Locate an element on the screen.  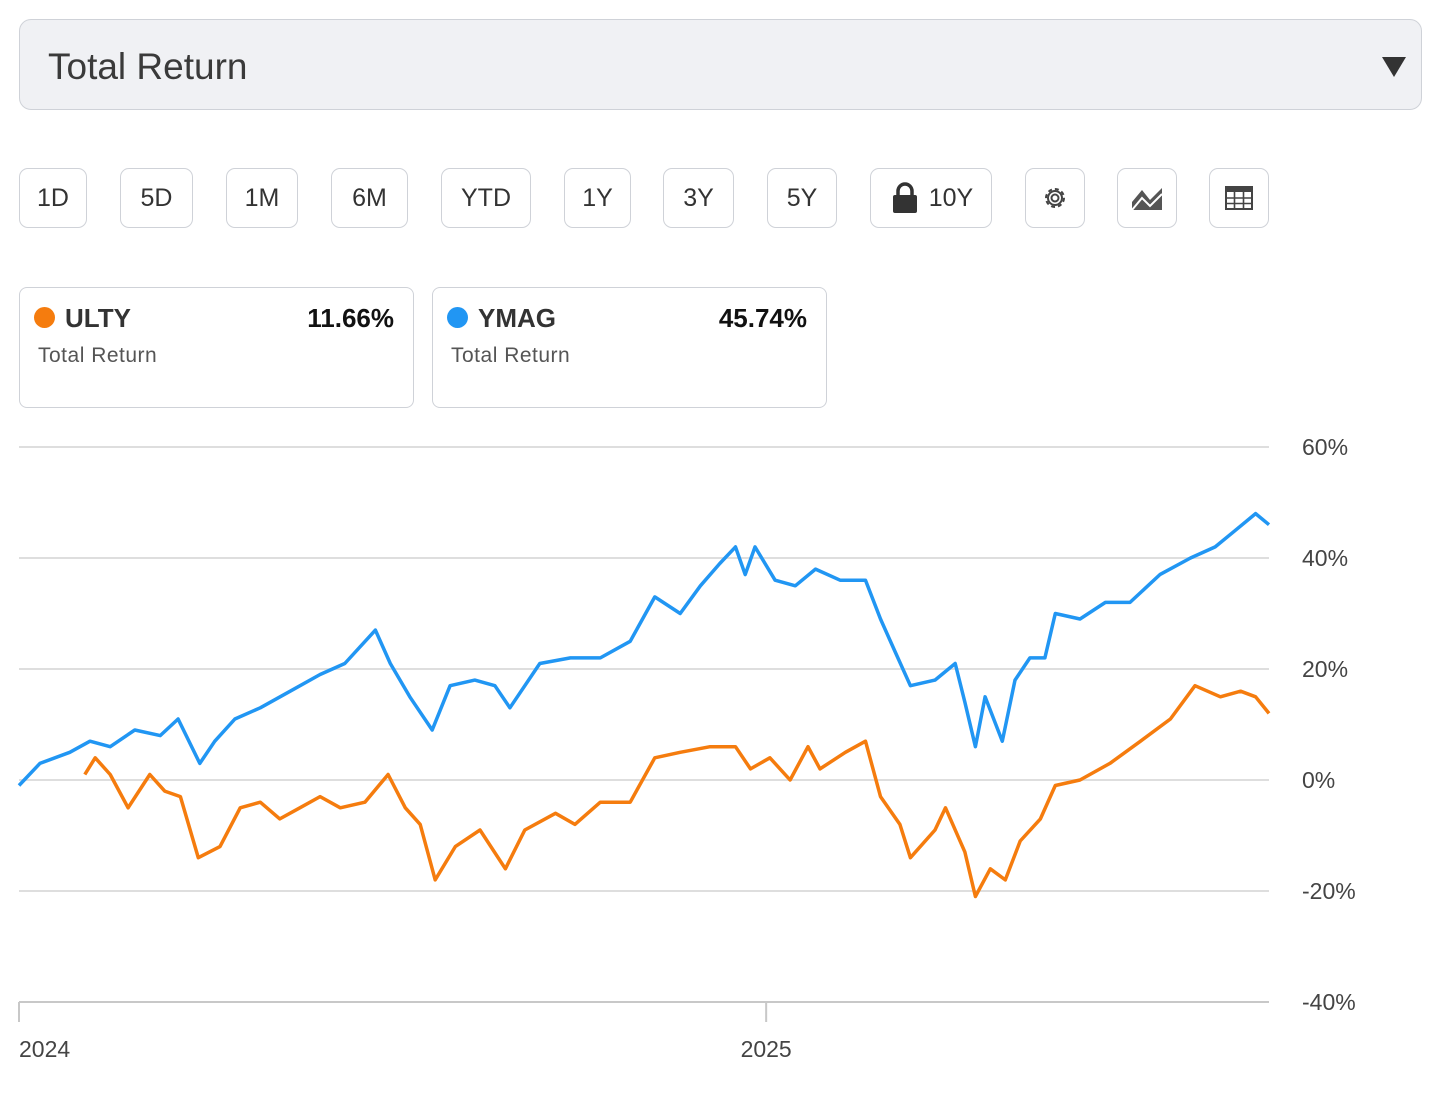
x-tick-label: 2025 is located at coordinates (766, 1049).